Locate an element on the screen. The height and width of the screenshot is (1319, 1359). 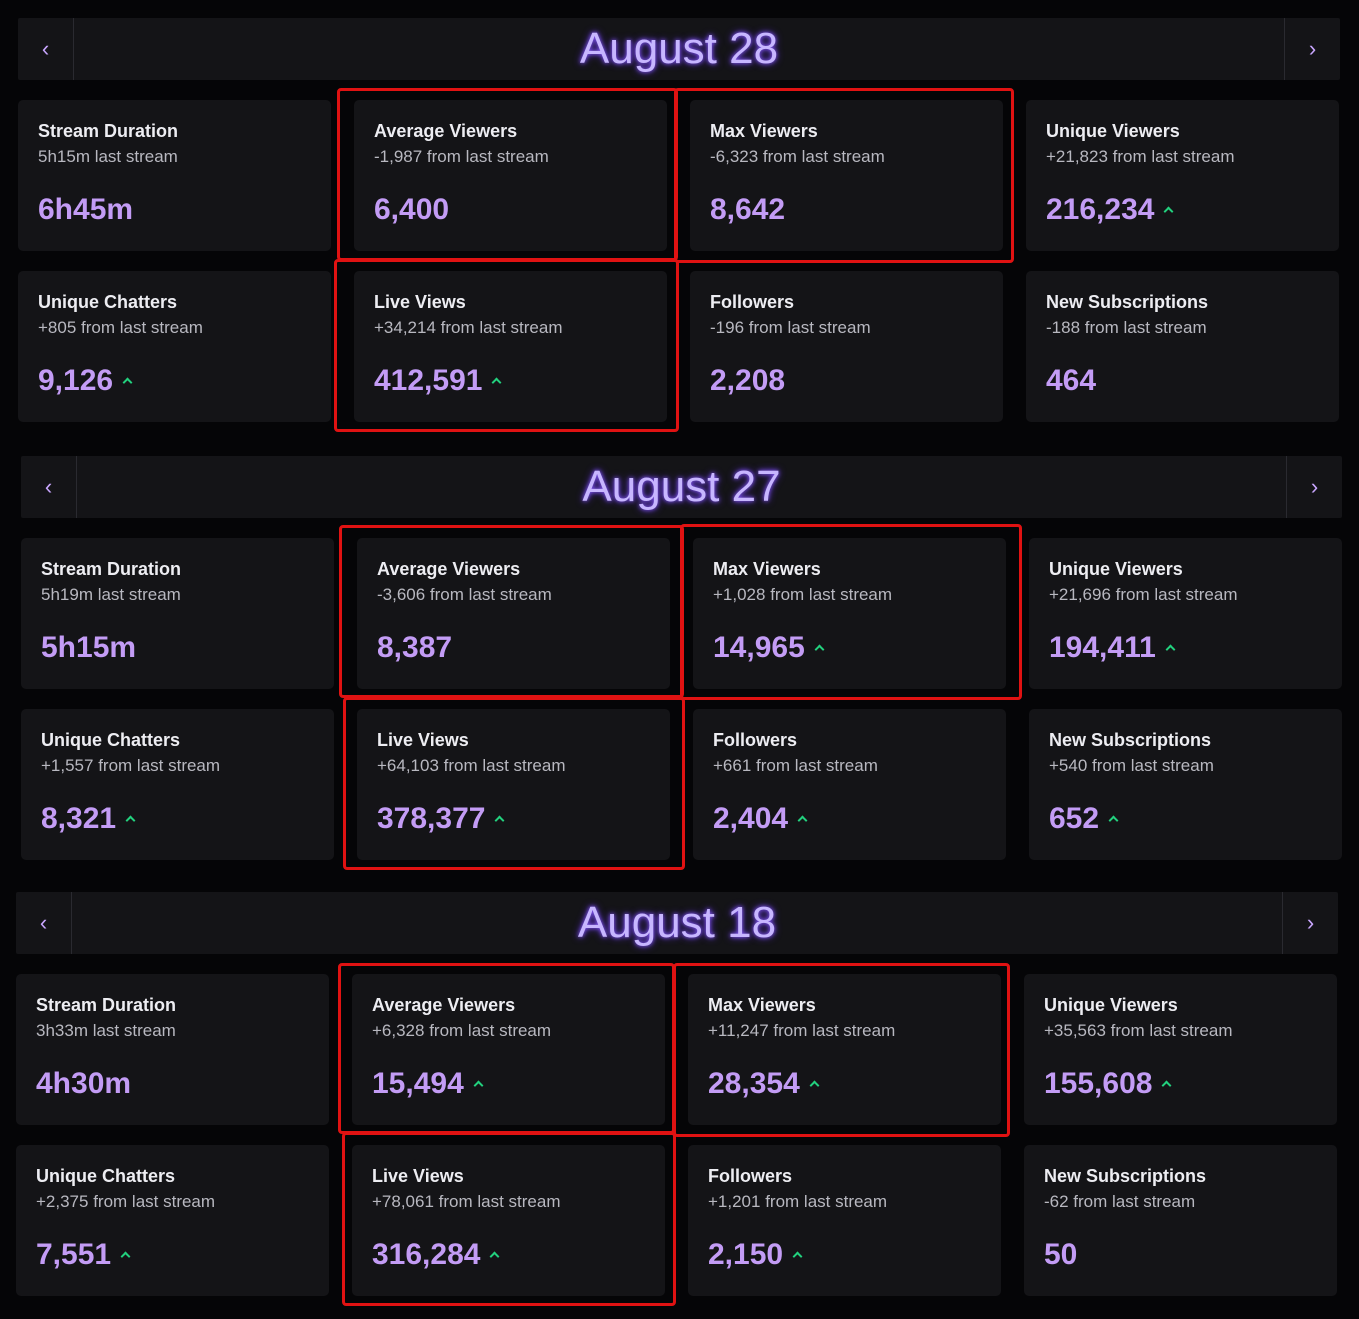
stat-value-row: 8,642 is located at coordinates (747, 210).